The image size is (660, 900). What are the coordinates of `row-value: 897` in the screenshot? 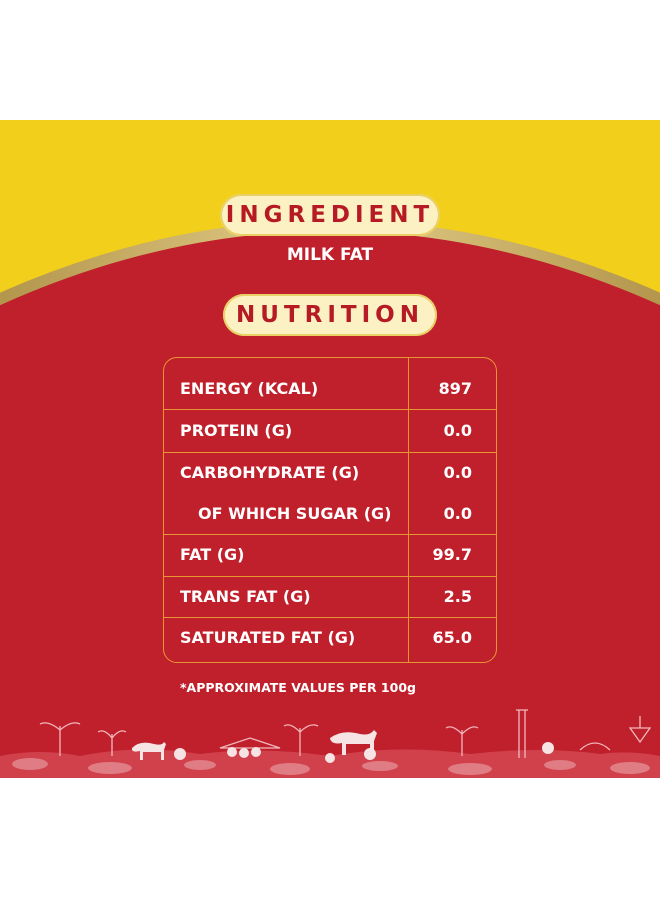 It's located at (455, 388).